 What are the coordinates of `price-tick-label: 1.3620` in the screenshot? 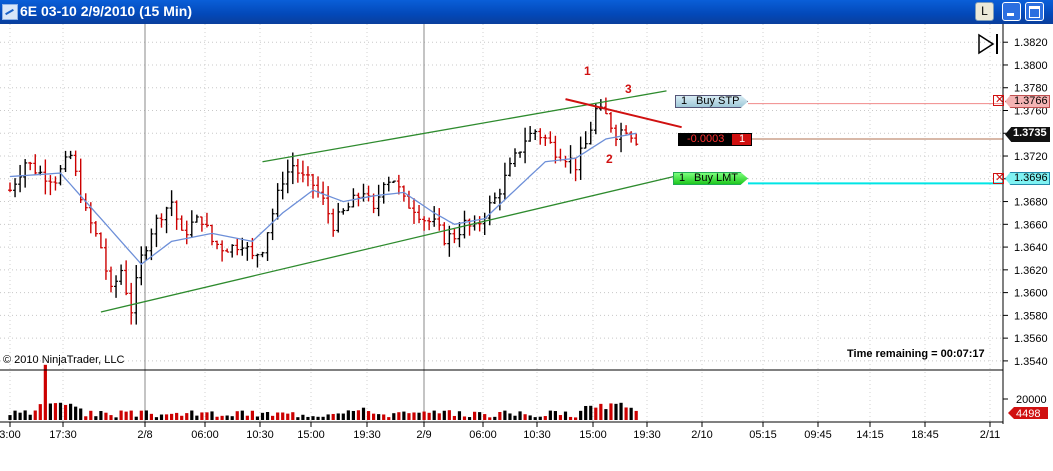 It's located at (1031, 271).